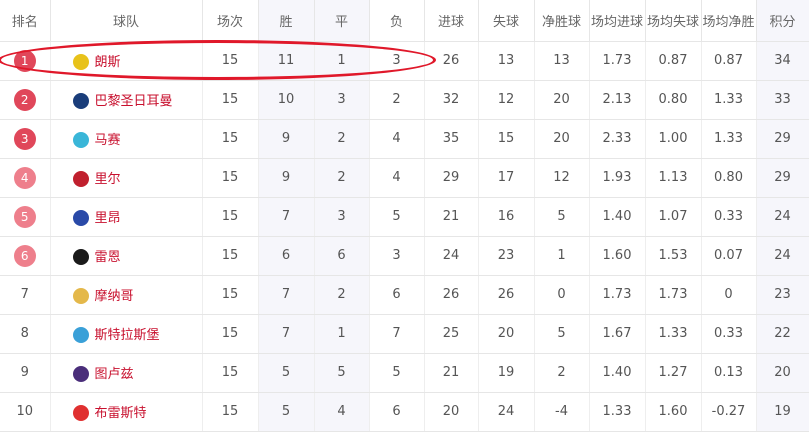 The width and height of the screenshot is (809, 432). I want to click on team-name: 里尔, so click(107, 179).